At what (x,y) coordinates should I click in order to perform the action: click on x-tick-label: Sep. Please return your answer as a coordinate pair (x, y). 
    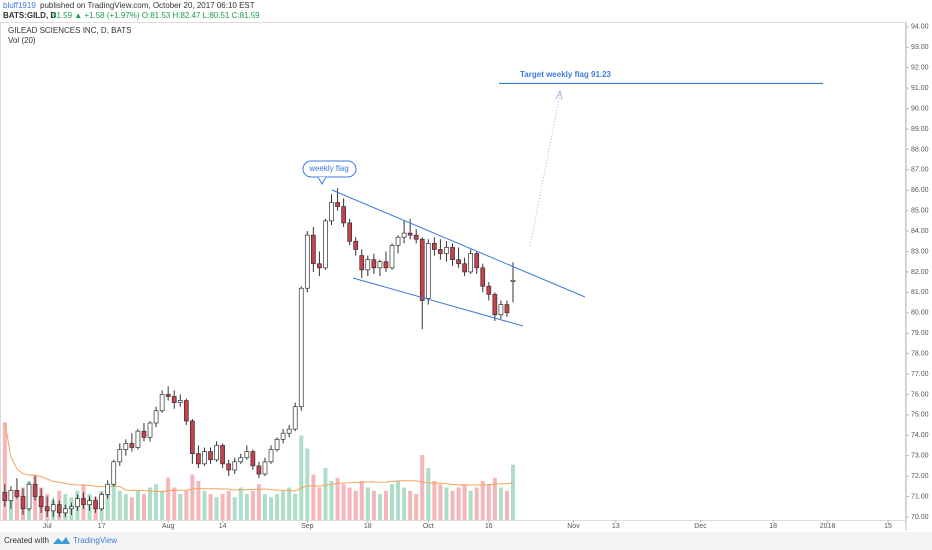
    Looking at the image, I should click on (307, 526).